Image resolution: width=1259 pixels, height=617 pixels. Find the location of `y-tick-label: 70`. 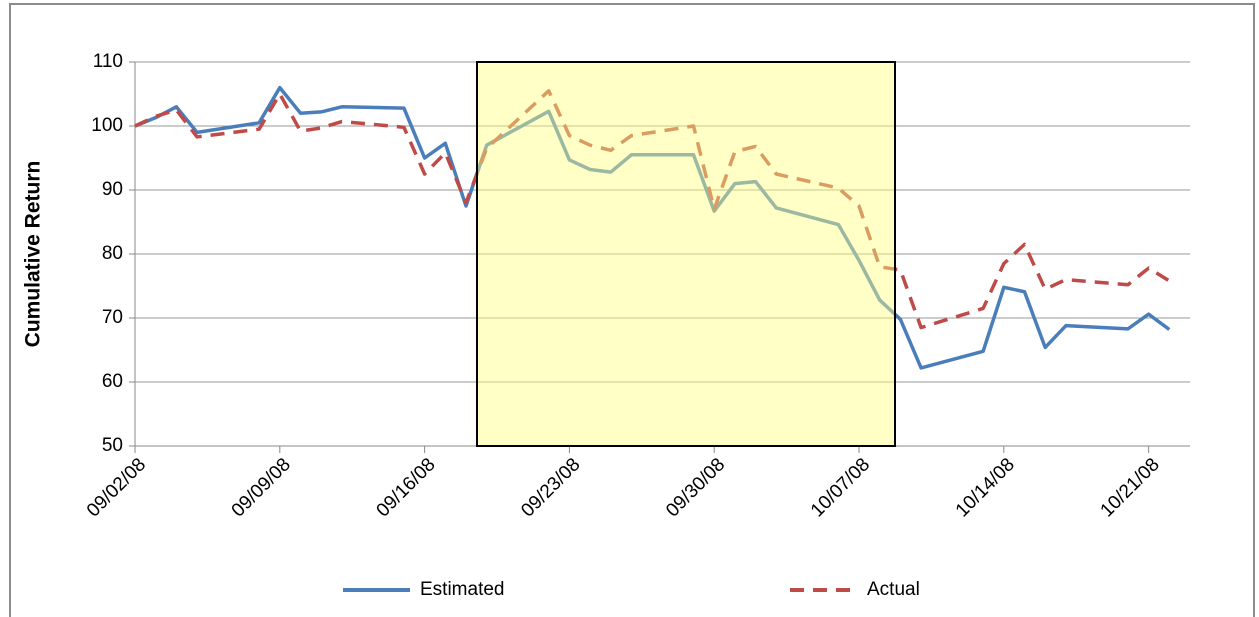

y-tick-label: 70 is located at coordinates (112, 317).